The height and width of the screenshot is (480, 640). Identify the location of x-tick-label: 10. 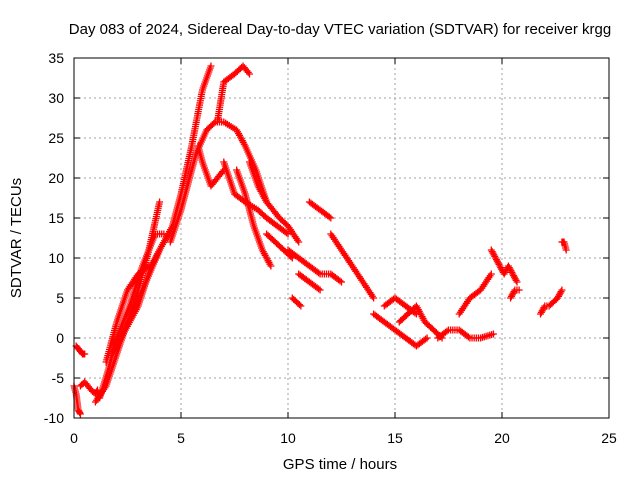
(288, 438).